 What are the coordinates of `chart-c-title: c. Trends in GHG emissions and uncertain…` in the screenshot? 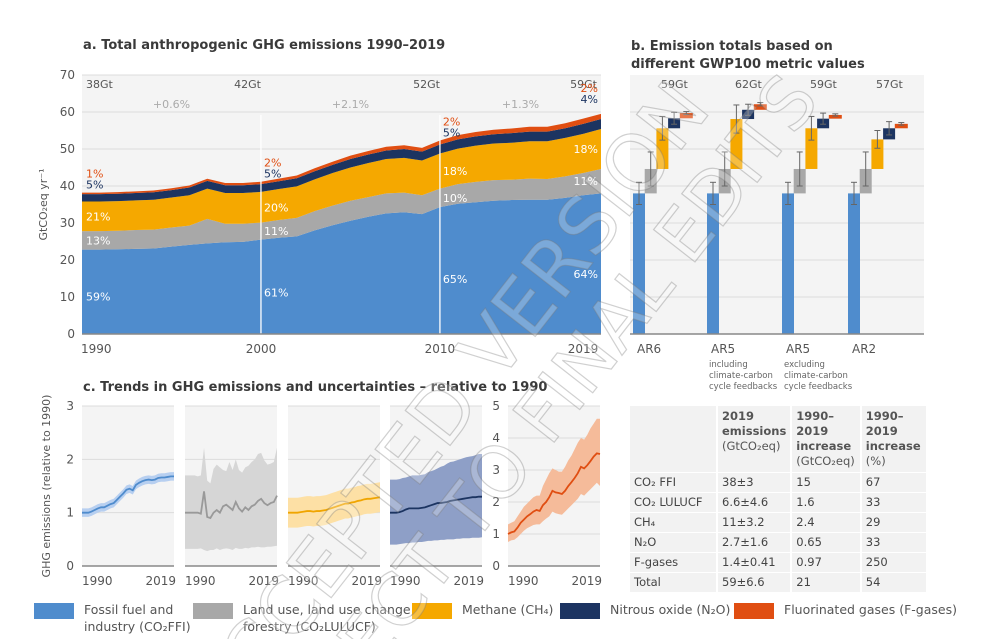 It's located at (315, 387).